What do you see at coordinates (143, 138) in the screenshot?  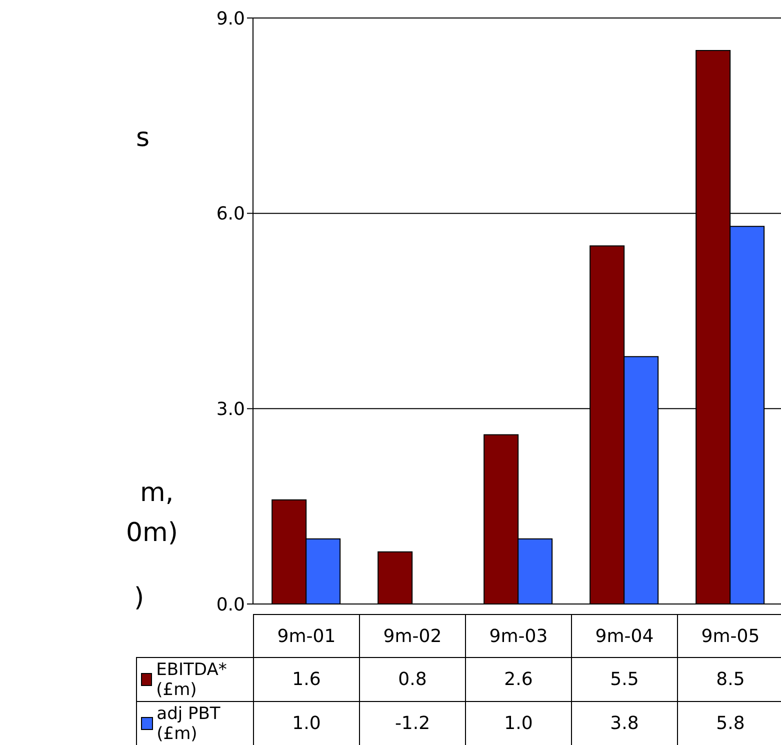 I see `text: s` at bounding box center [143, 138].